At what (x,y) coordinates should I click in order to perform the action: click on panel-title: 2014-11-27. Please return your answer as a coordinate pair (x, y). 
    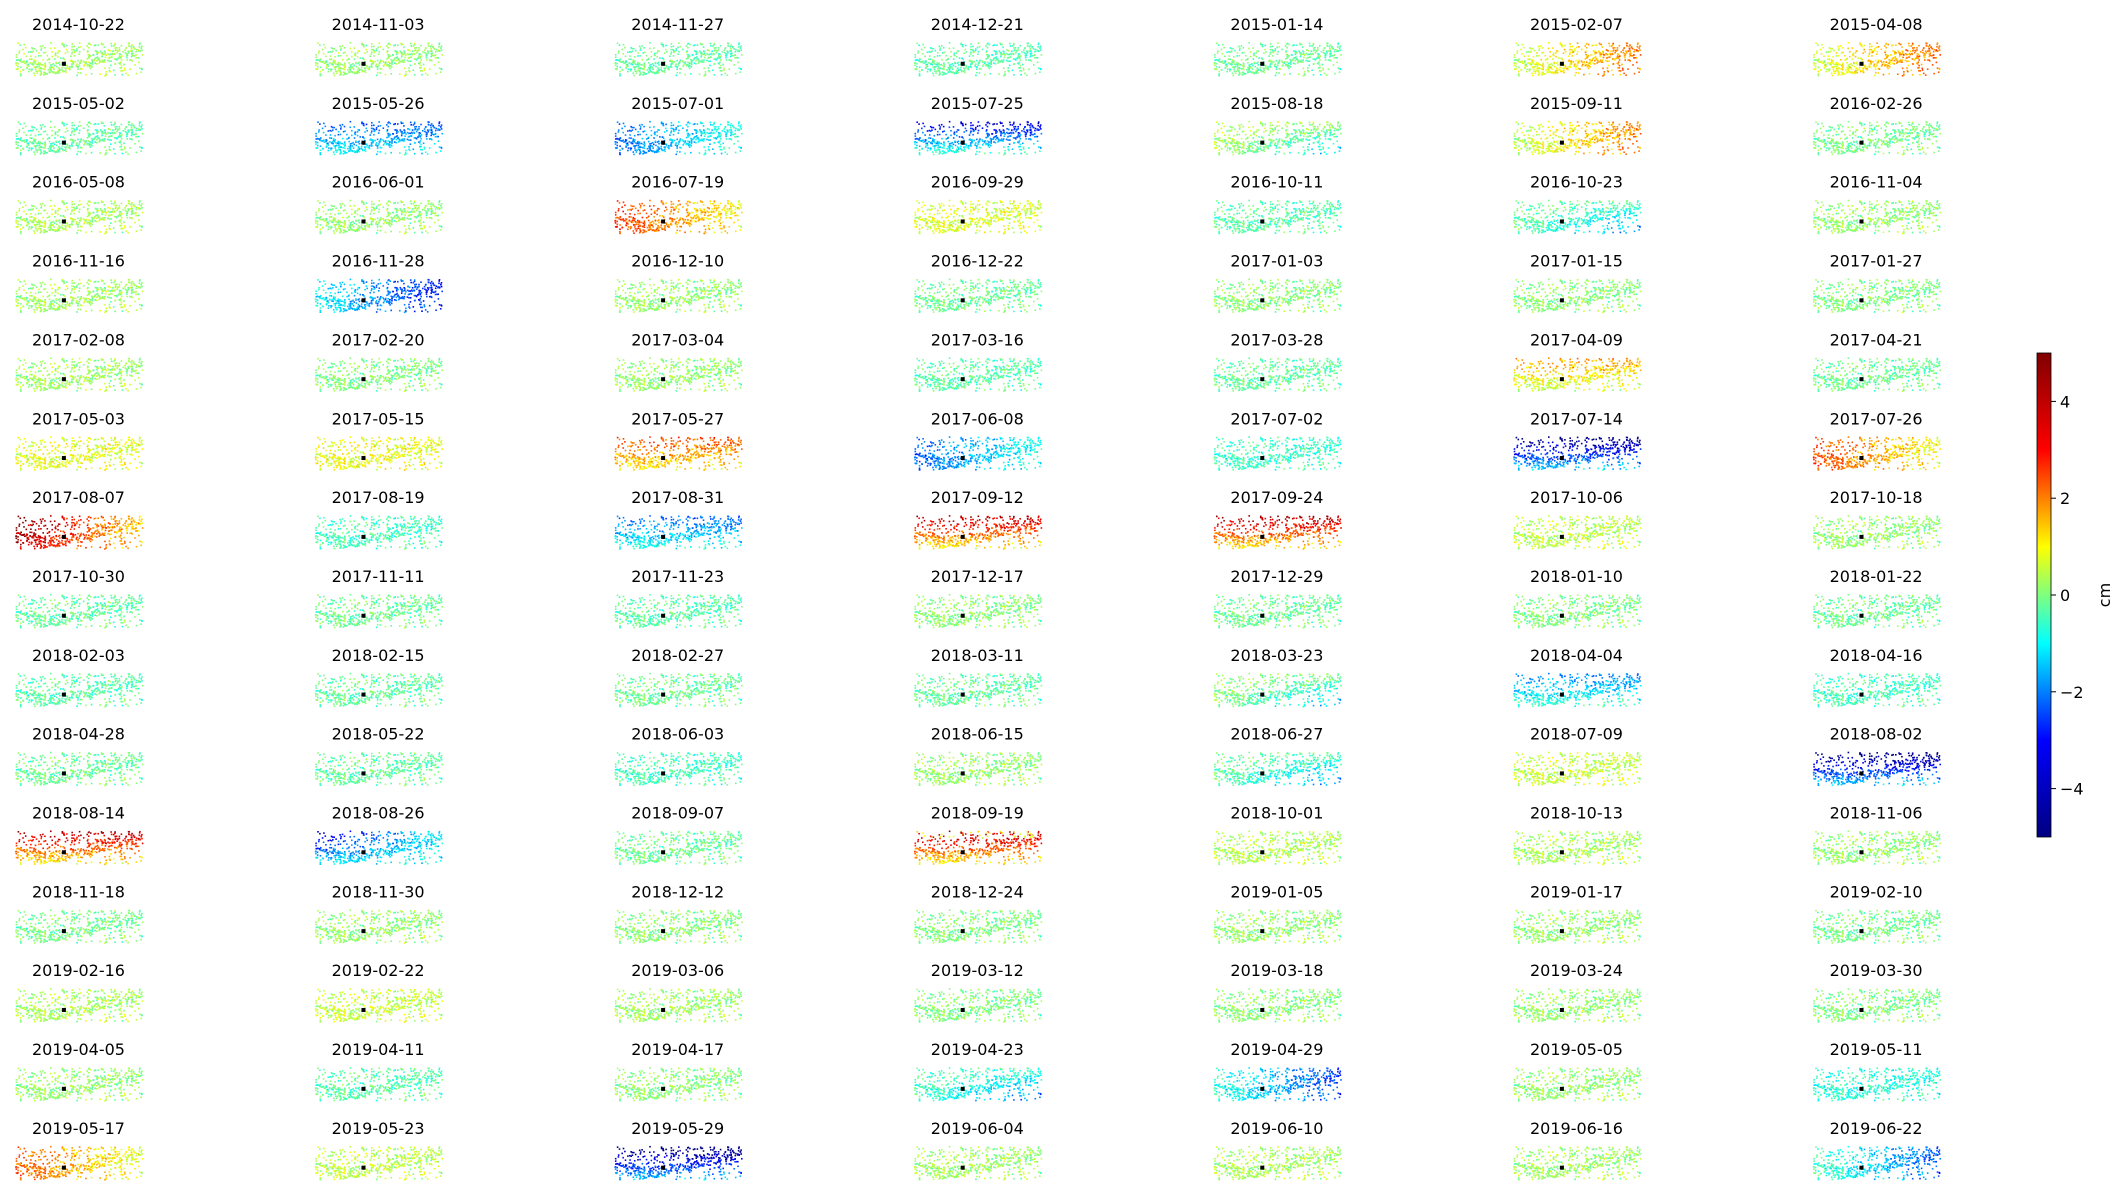
    Looking at the image, I should click on (677, 24).